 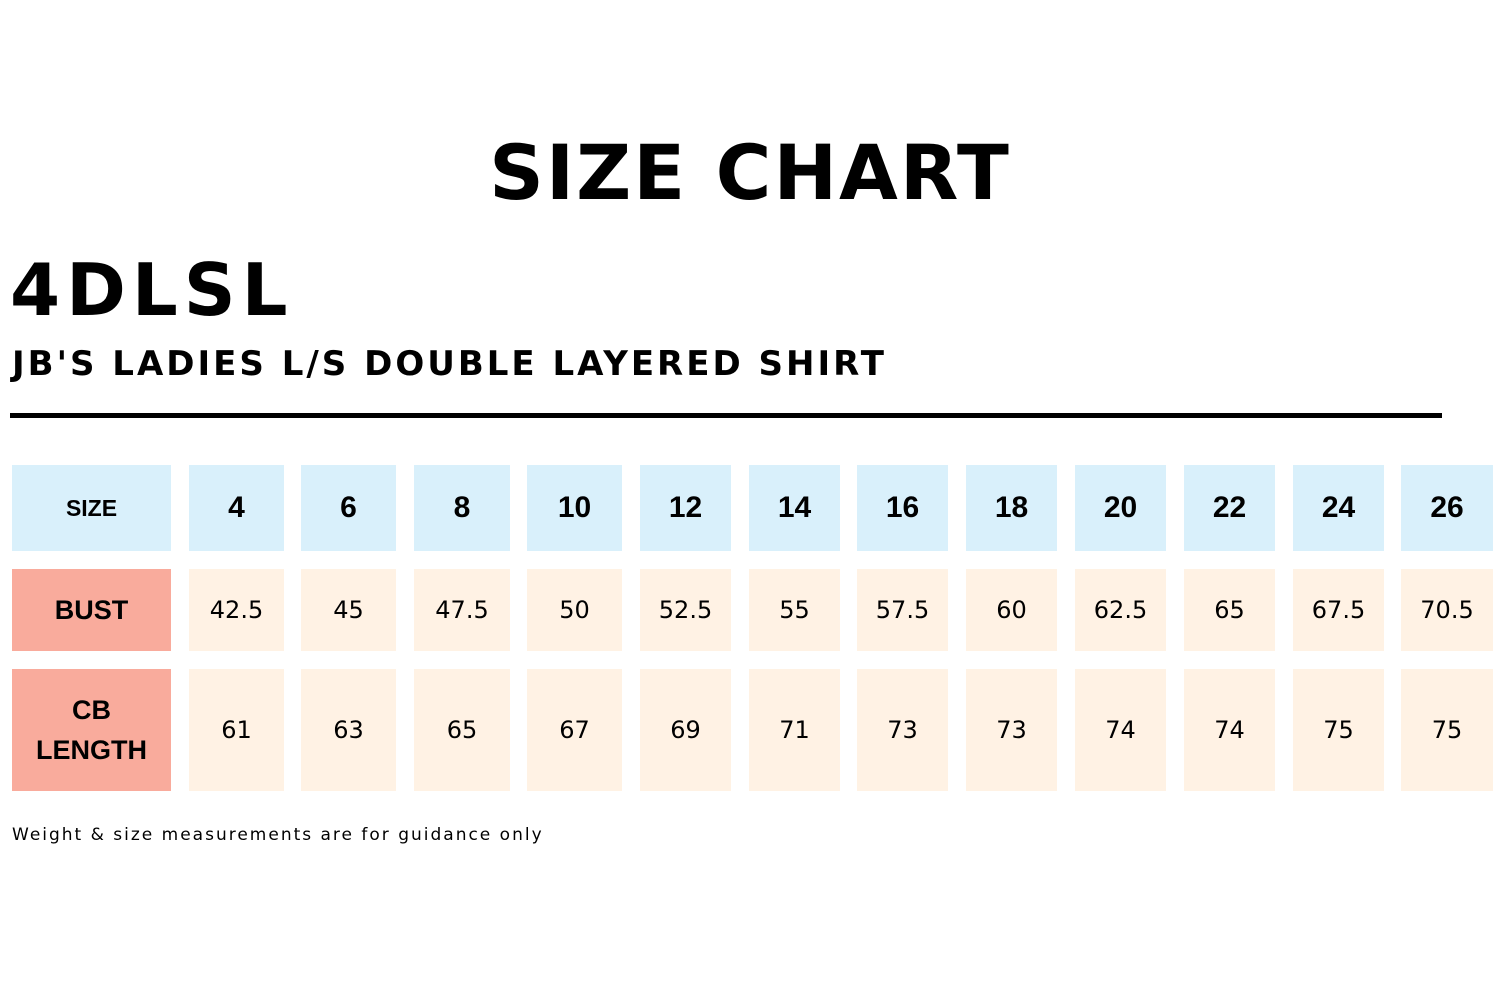 What do you see at coordinates (1447, 508) in the screenshot?
I see `size-header-cell: 26` at bounding box center [1447, 508].